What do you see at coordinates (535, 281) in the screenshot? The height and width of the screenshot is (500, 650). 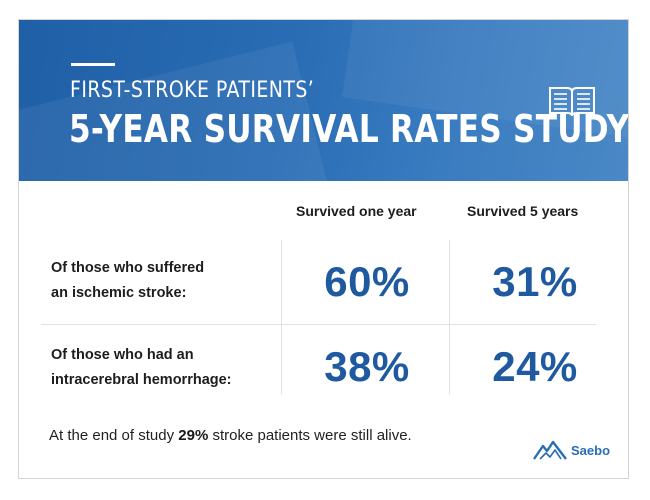 I see `value-ischemic-five-years: 31%` at bounding box center [535, 281].